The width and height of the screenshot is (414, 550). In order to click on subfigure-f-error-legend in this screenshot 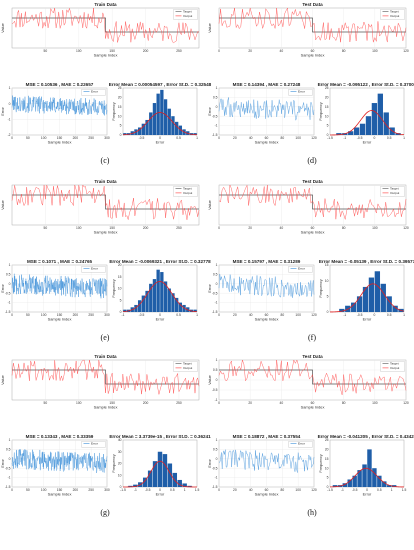, I will do `click(300, 269)`.